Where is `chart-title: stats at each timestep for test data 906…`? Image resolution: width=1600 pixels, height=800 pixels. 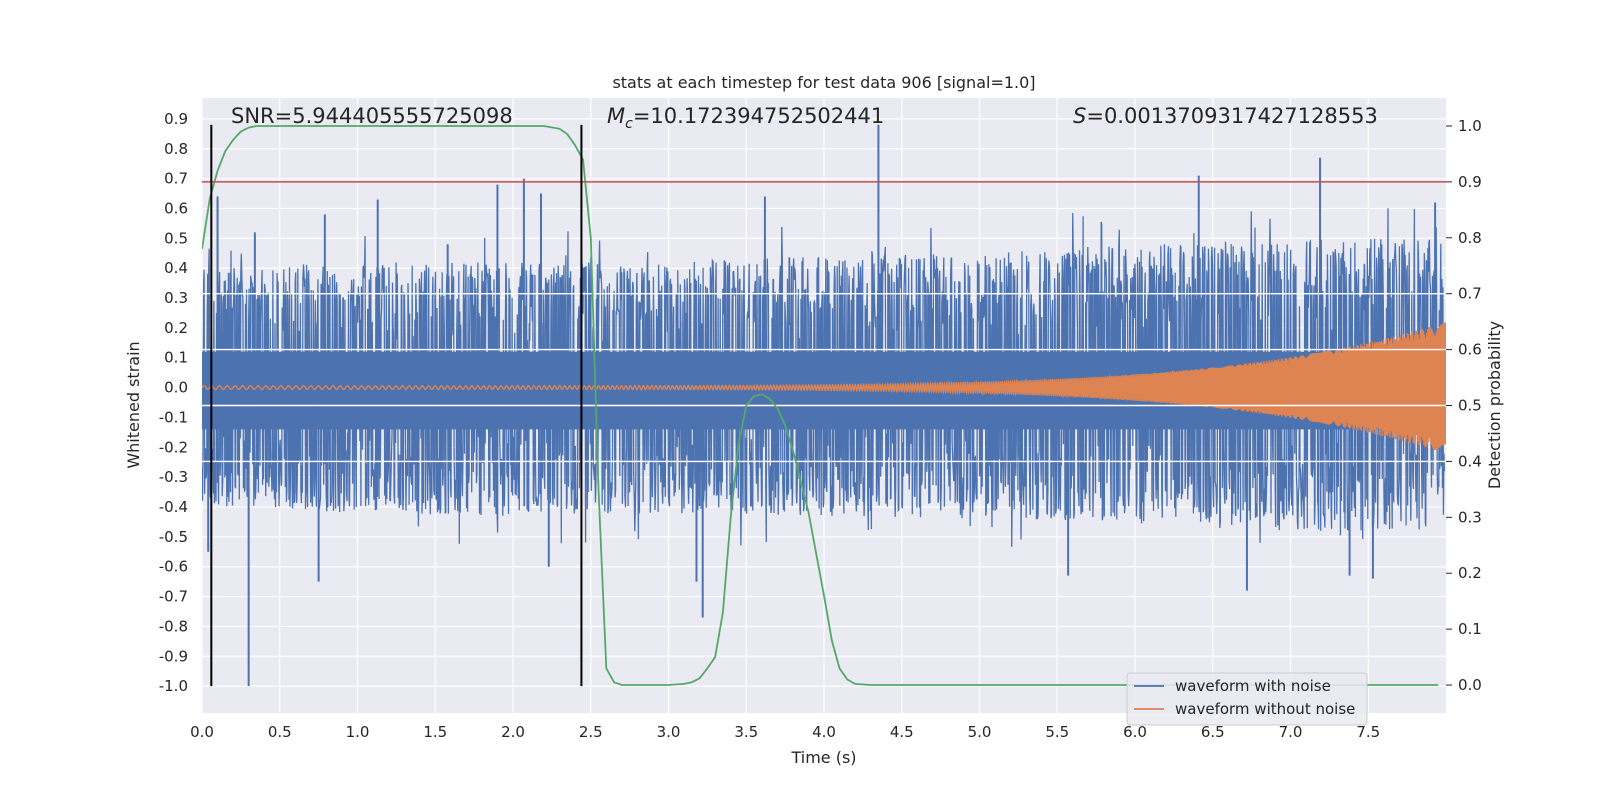 chart-title: stats at each timestep for test data 906… is located at coordinates (823, 82).